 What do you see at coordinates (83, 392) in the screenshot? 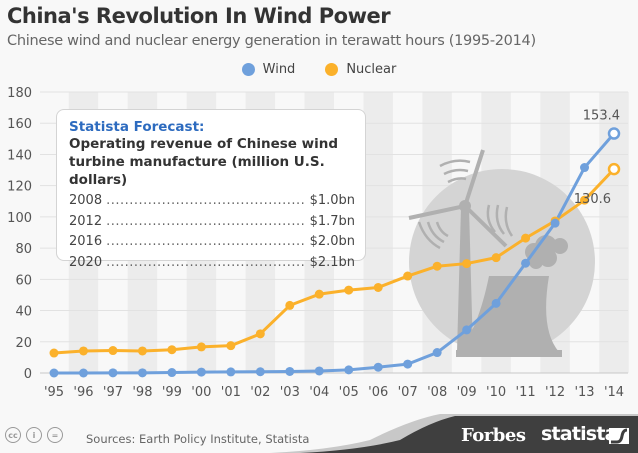
I see `x-tick-label: '96` at bounding box center [83, 392].